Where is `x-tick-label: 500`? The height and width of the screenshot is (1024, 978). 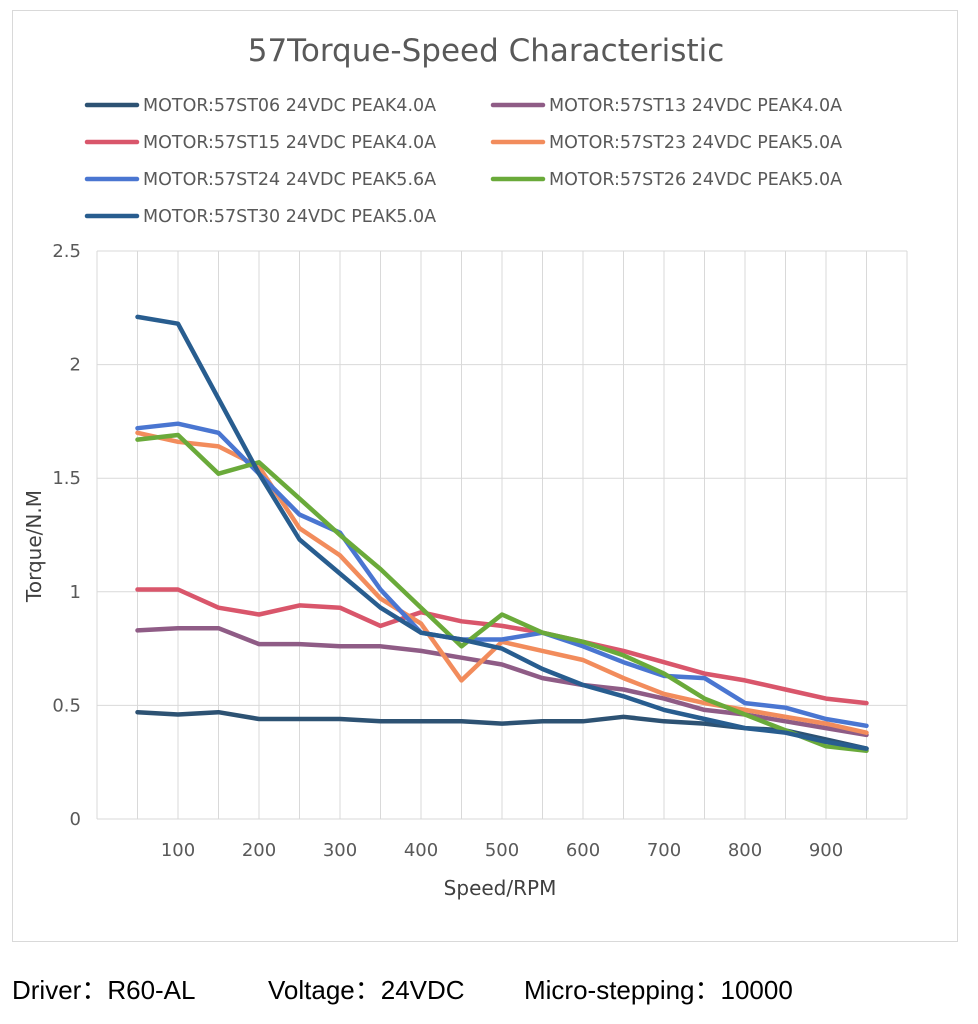 x-tick-label: 500 is located at coordinates (502, 850).